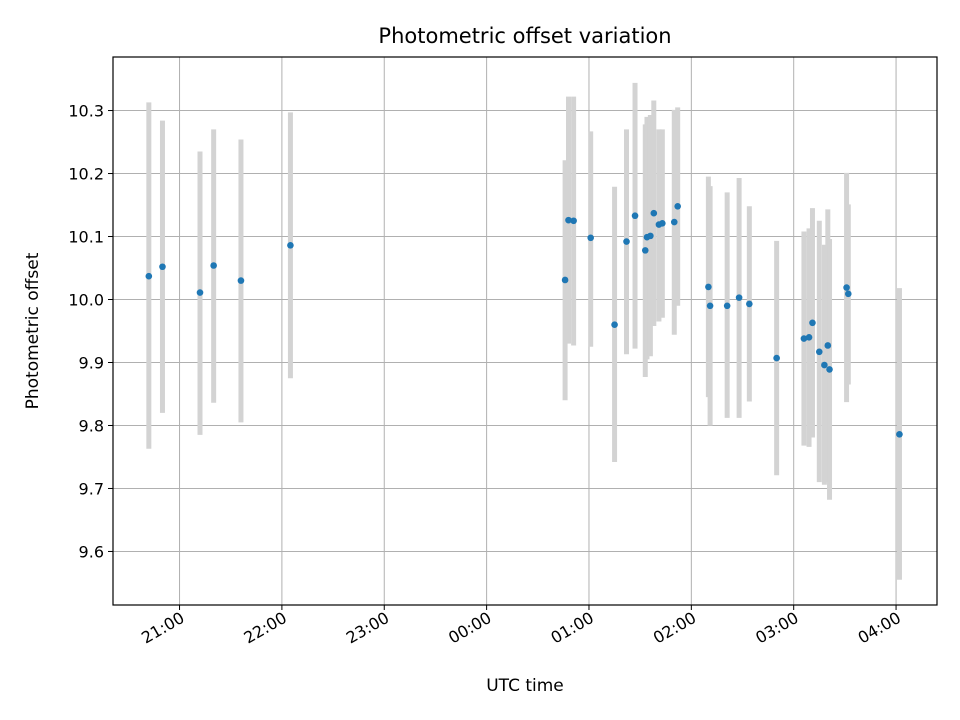 This screenshot has height=720, width=960. What do you see at coordinates (86, 237) in the screenshot?
I see `y-tick-label: 10.1` at bounding box center [86, 237].